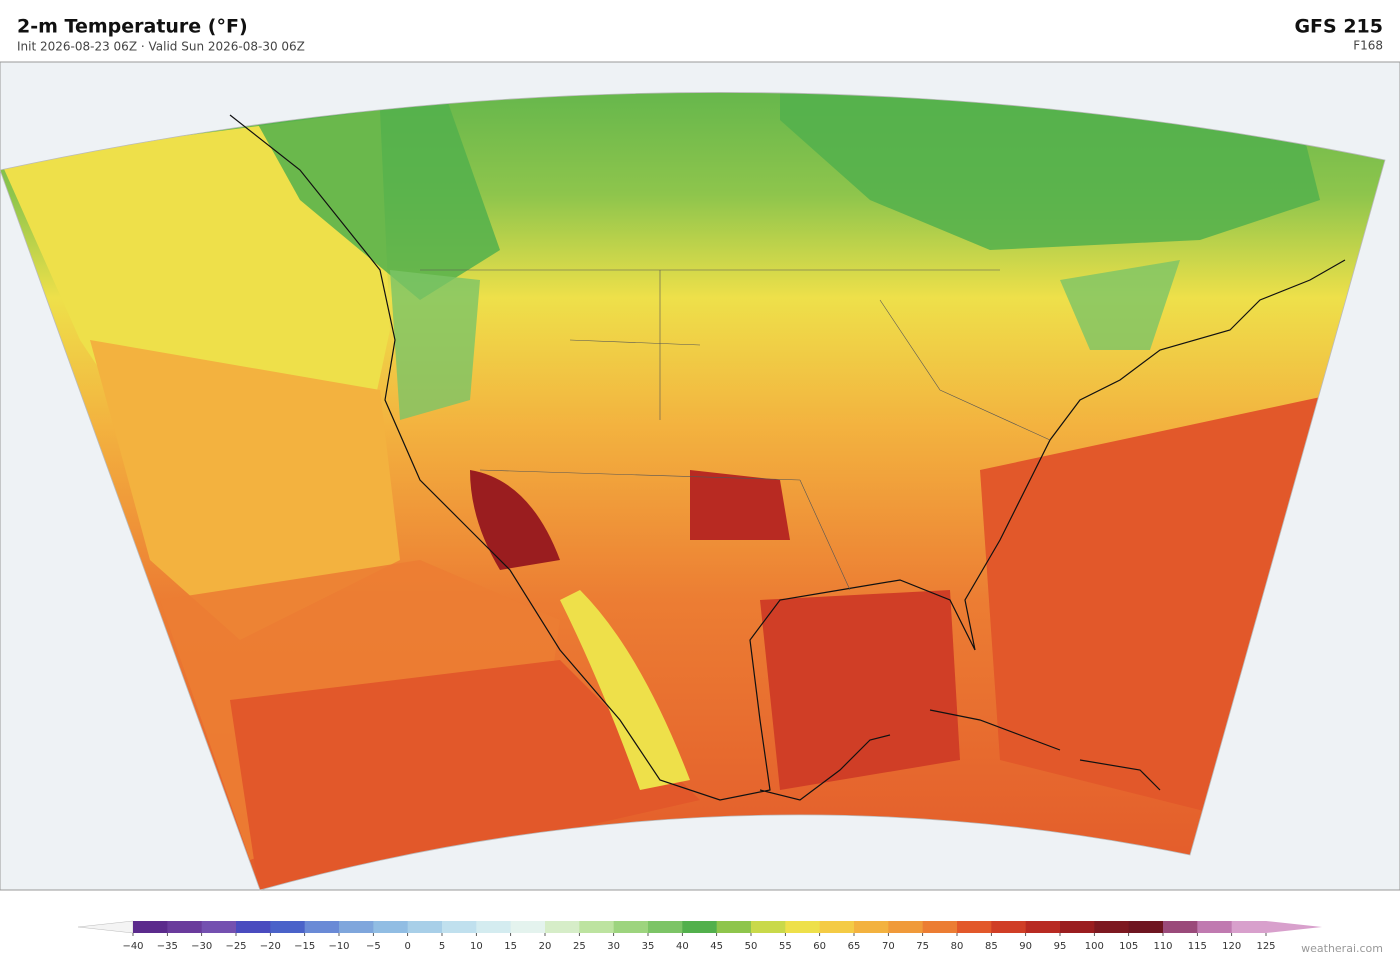 Image resolution: width=1400 pixels, height=968 pixels. What do you see at coordinates (1025, 946) in the screenshot?
I see `colorbar-tick-label: 90` at bounding box center [1025, 946].